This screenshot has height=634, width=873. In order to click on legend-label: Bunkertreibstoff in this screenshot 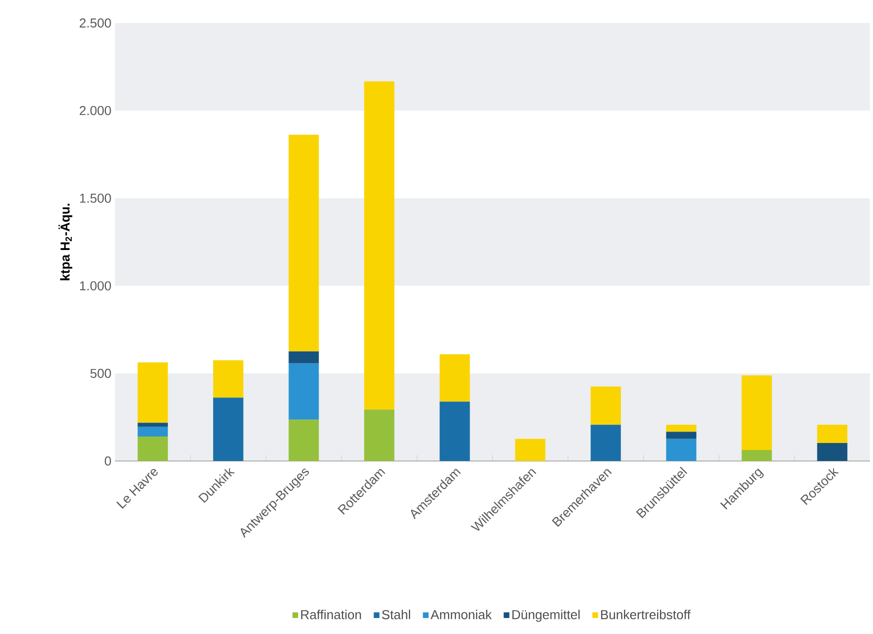, I will do `click(646, 615)`.